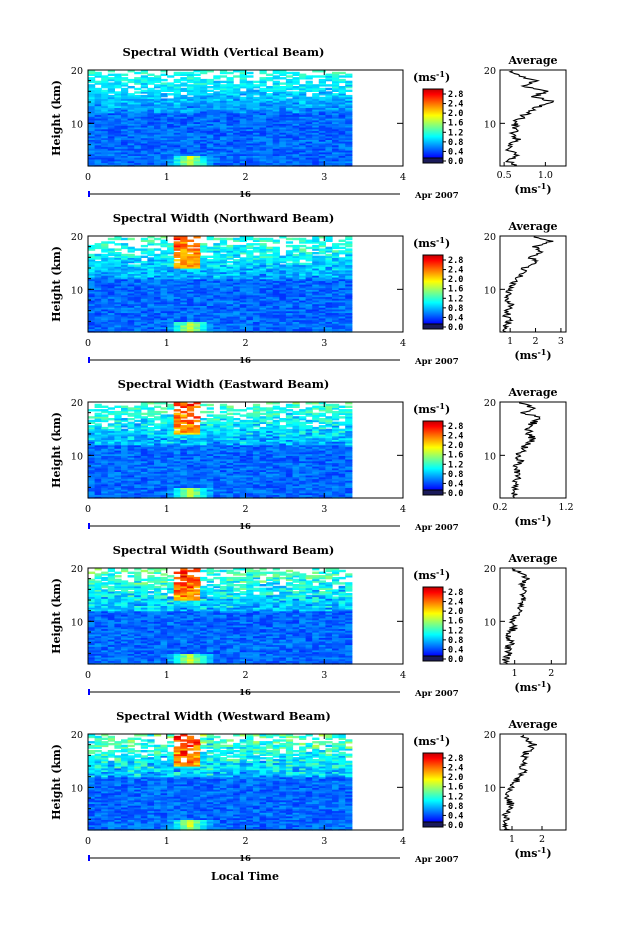 Image resolution: width=624 pixels, height=929 pixels. What do you see at coordinates (433, 126) in the screenshot?
I see `colorbar` at bounding box center [433, 126].